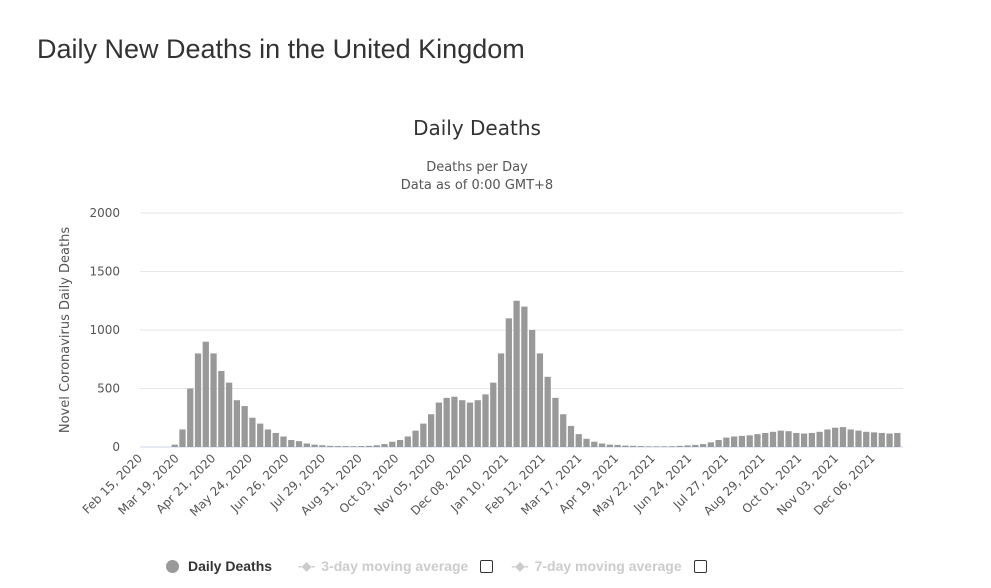  What do you see at coordinates (281, 49) in the screenshot?
I see `page-title: Daily New Deaths in the United Kingdom` at bounding box center [281, 49].